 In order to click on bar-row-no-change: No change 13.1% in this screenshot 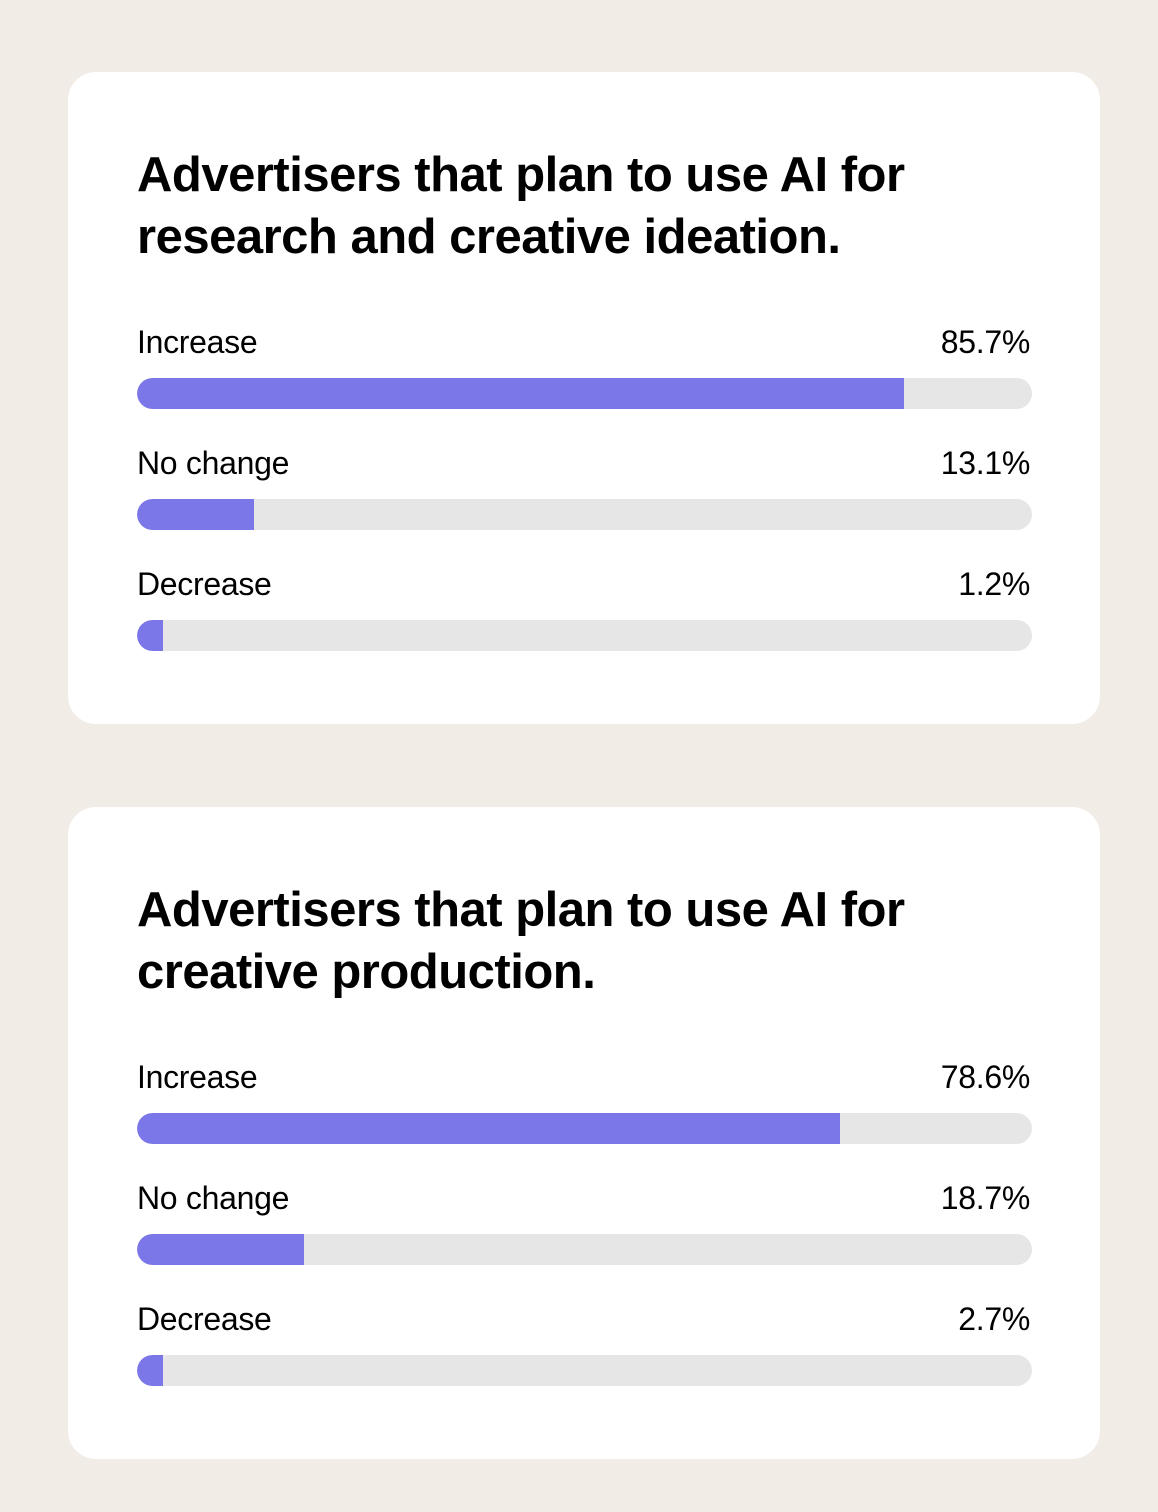, I will do `click(584, 488)`.